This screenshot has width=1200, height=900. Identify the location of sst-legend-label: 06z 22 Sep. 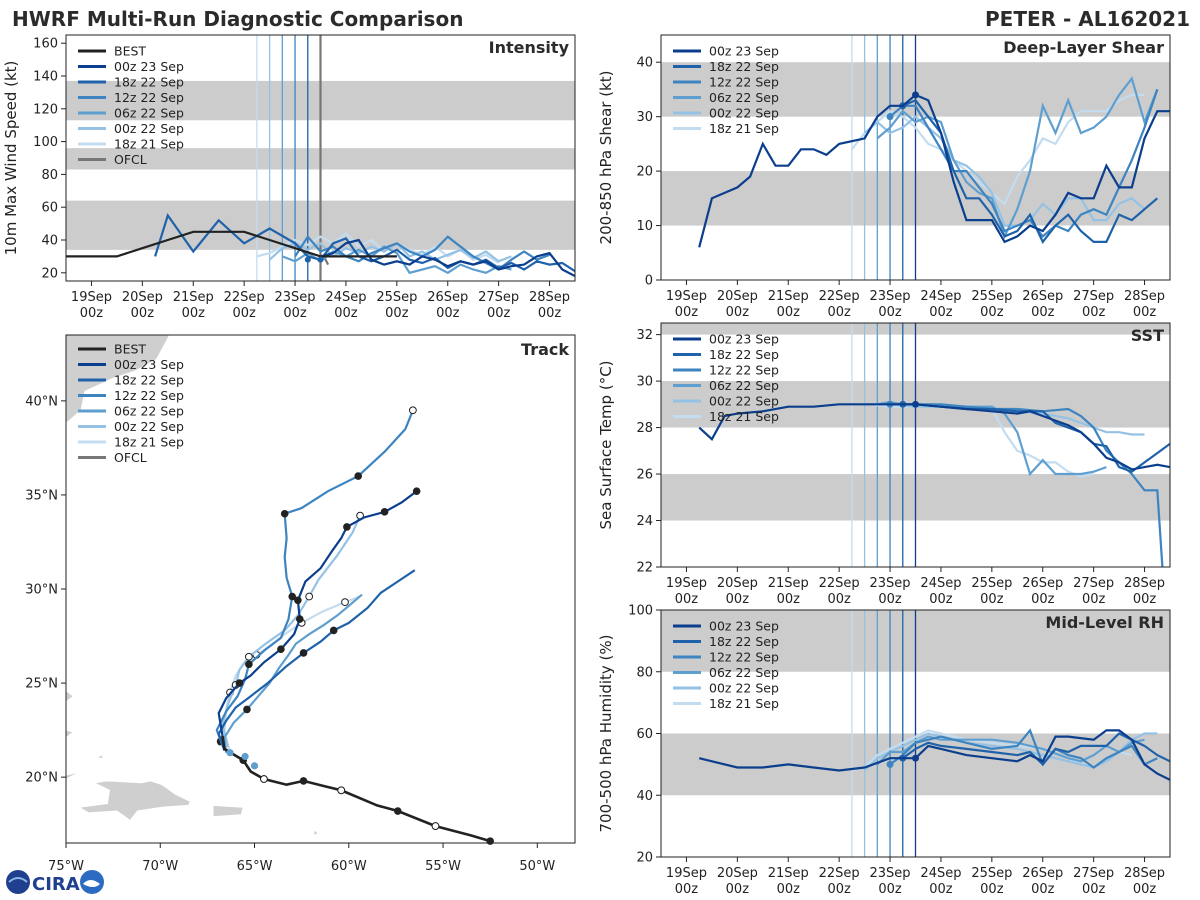
(744, 385).